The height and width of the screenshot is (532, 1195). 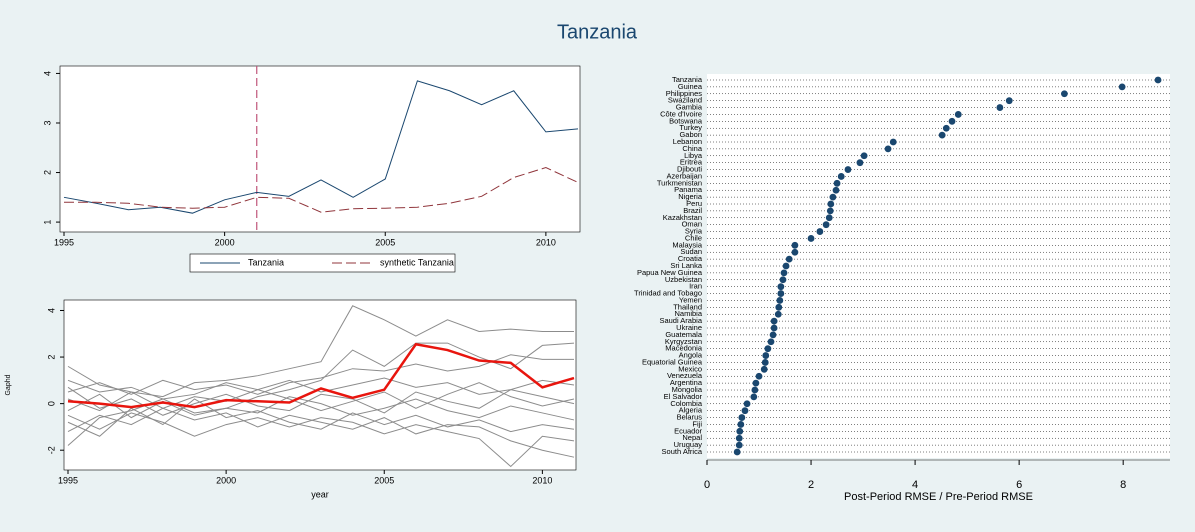 I want to click on category-label: Mongolia, so click(x=687, y=389).